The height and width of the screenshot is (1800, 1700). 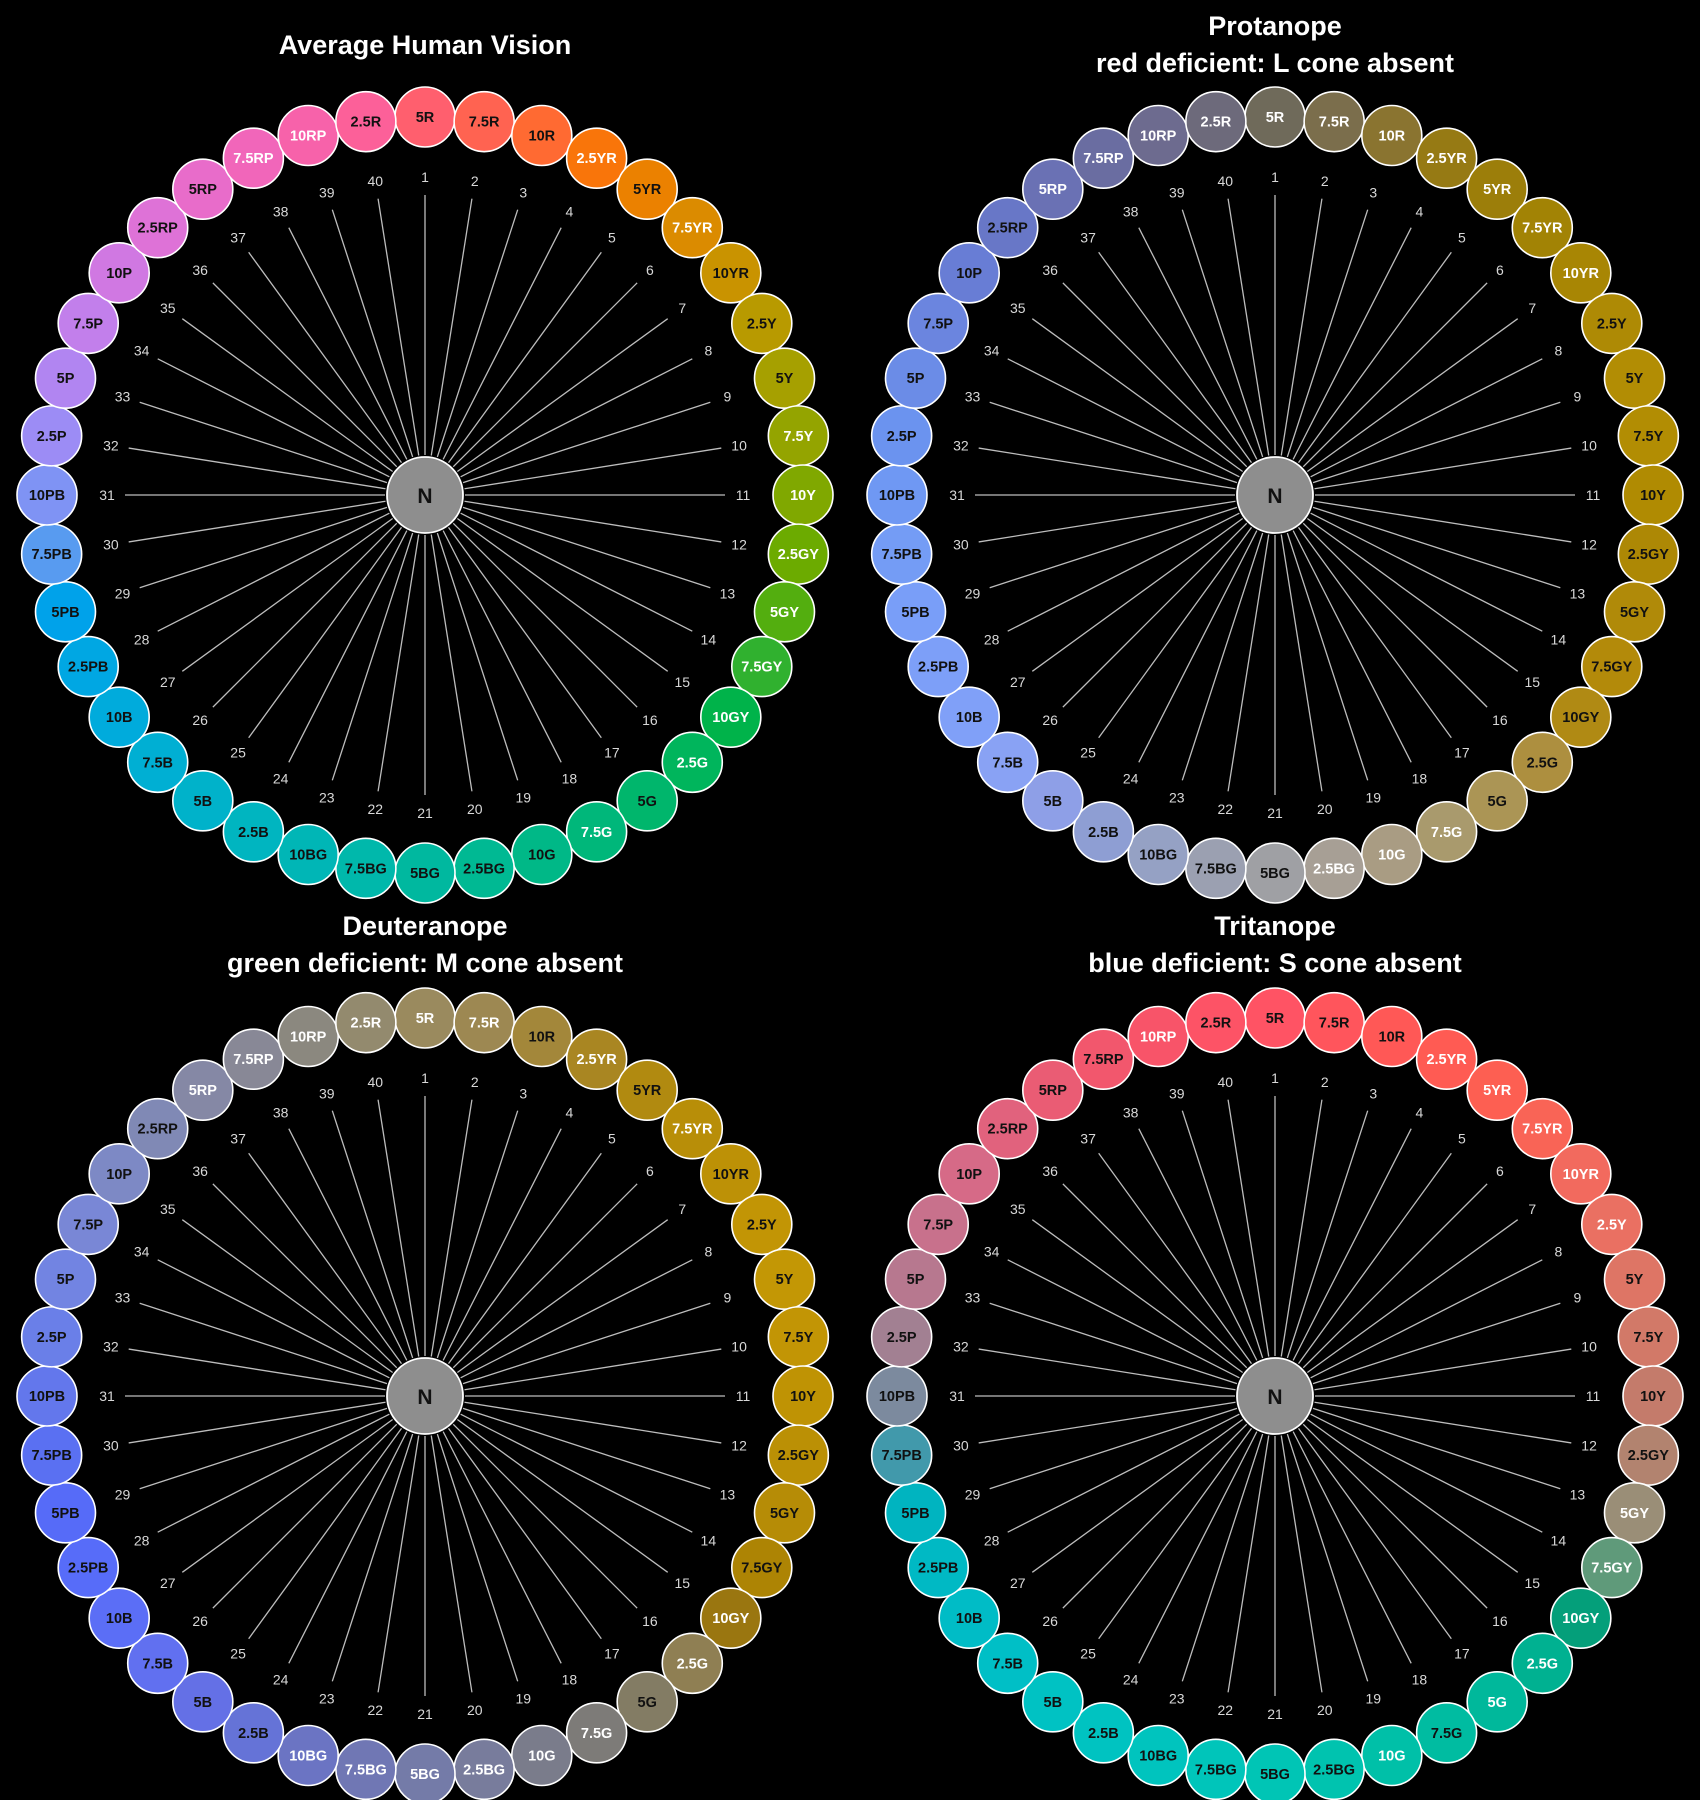 What do you see at coordinates (425, 1018) in the screenshot?
I see `hue-swatch: 5R` at bounding box center [425, 1018].